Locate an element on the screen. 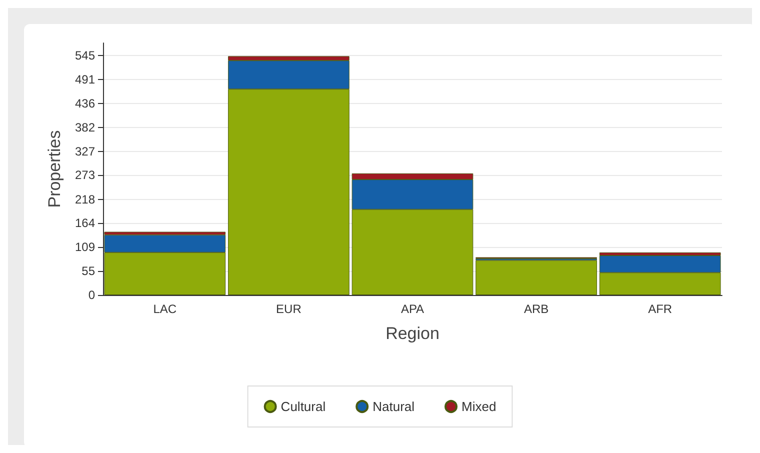 This screenshot has height=453, width=760. legend-label: Cultural is located at coordinates (303, 406).